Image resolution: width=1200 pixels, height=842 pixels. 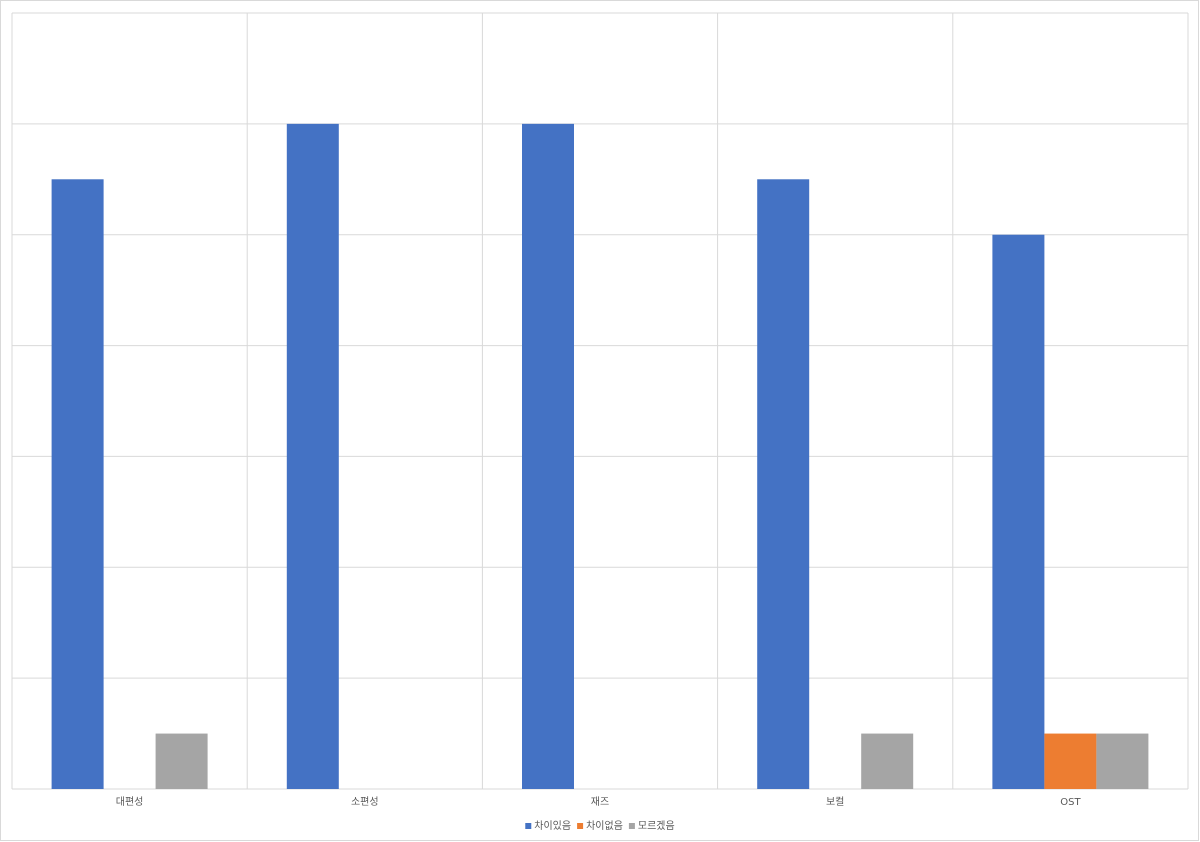 I want to click on x-tick-label: 소편성, so click(x=365, y=802).